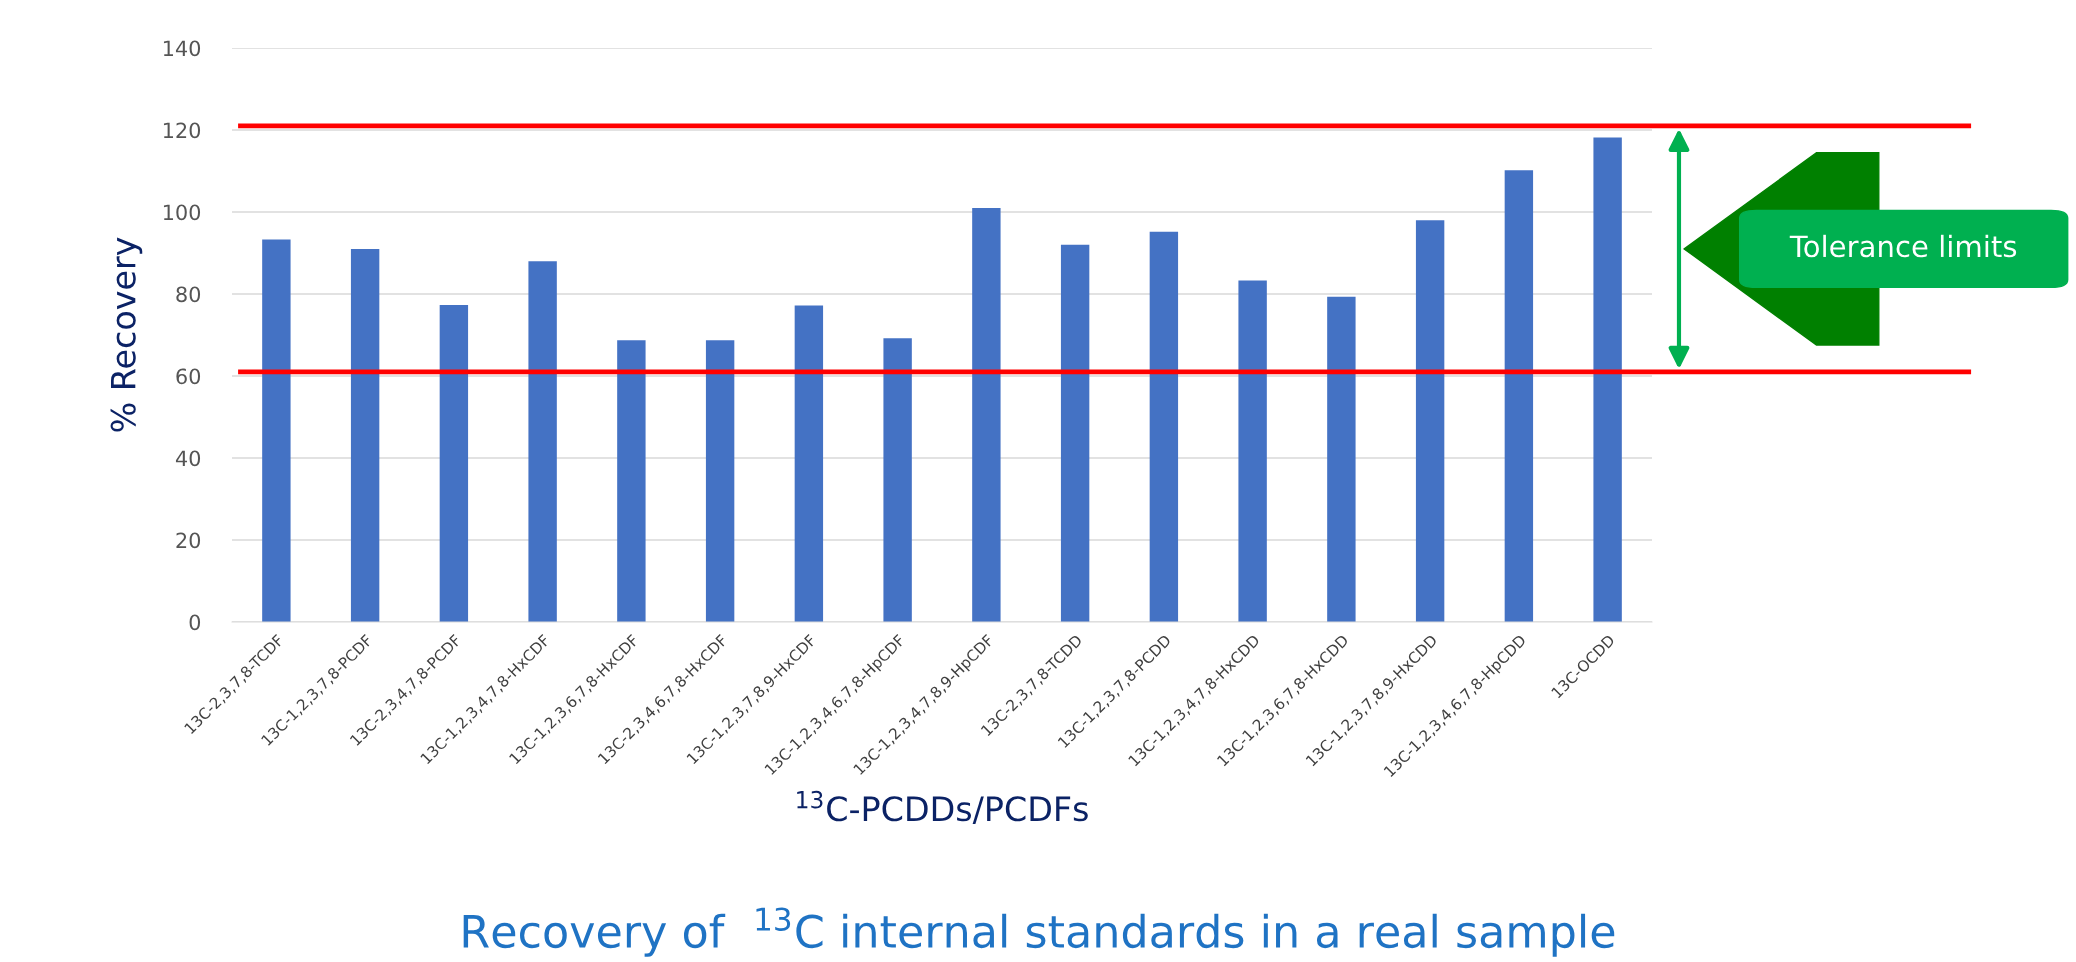  Describe the element at coordinates (188, 376) in the screenshot. I see `y-tick-label: 60` at that location.